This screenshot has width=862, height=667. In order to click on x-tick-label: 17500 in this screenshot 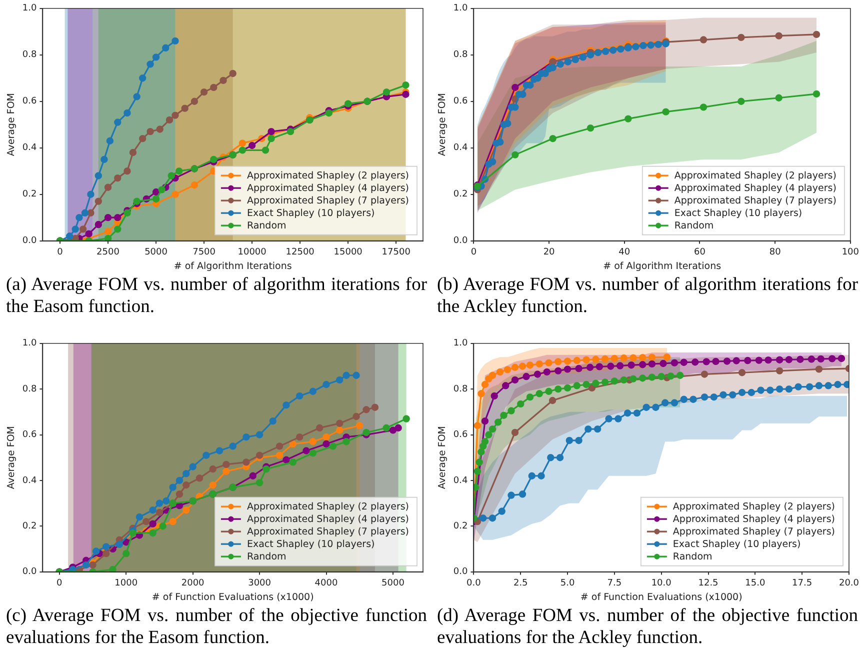, I will do `click(396, 253)`.